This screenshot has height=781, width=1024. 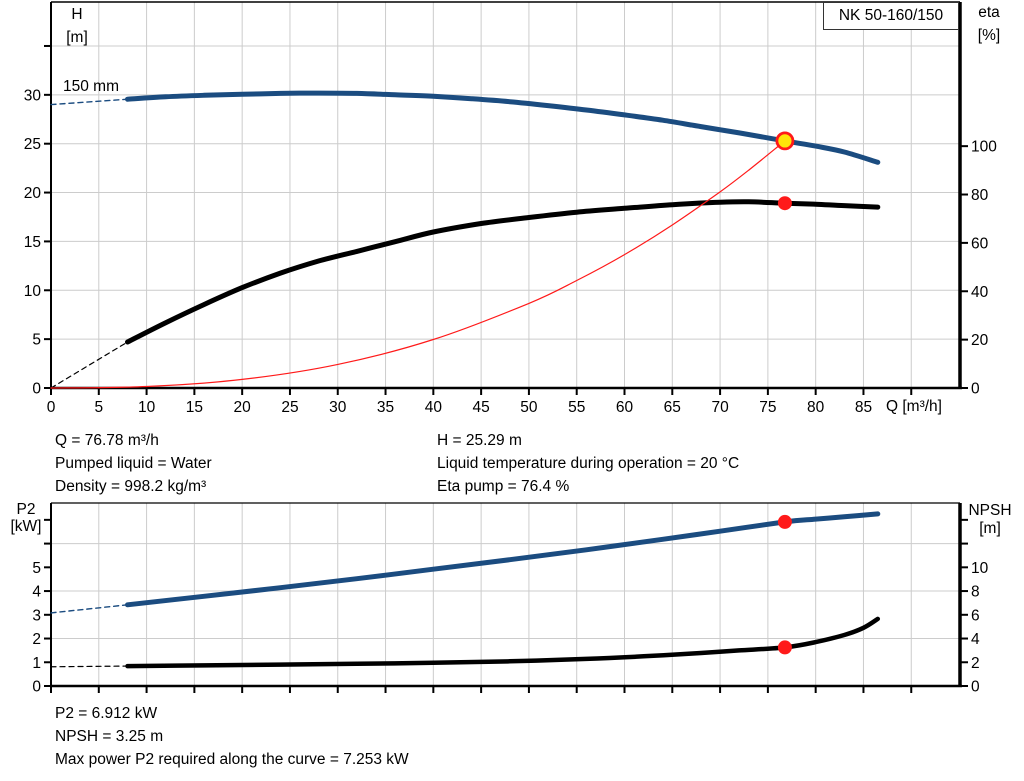 What do you see at coordinates (77, 37) in the screenshot?
I see `h-axis-unit-label: [m]` at bounding box center [77, 37].